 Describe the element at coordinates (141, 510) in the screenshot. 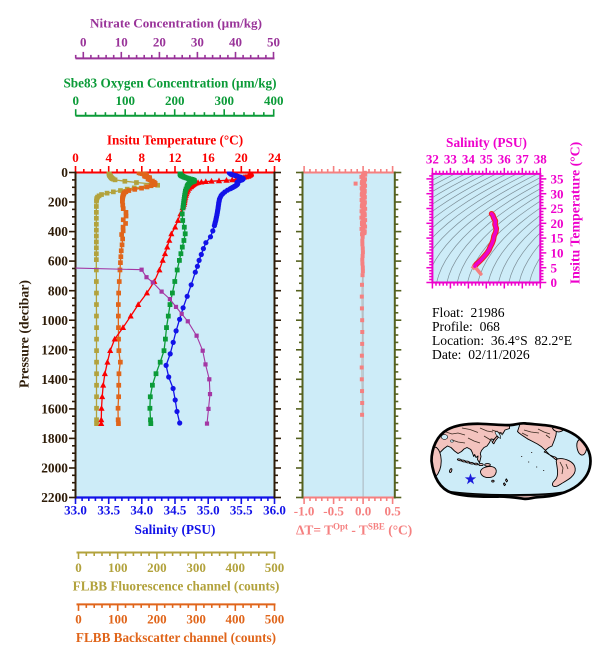

I see `svg-text: 34.0` at that location.